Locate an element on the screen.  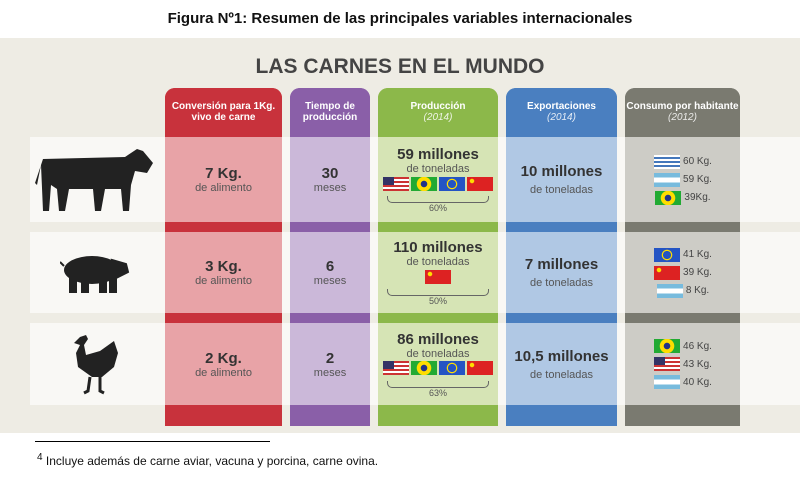
cell-exportaciones: 10 millones de toneladas is located at coordinates (561, 179).